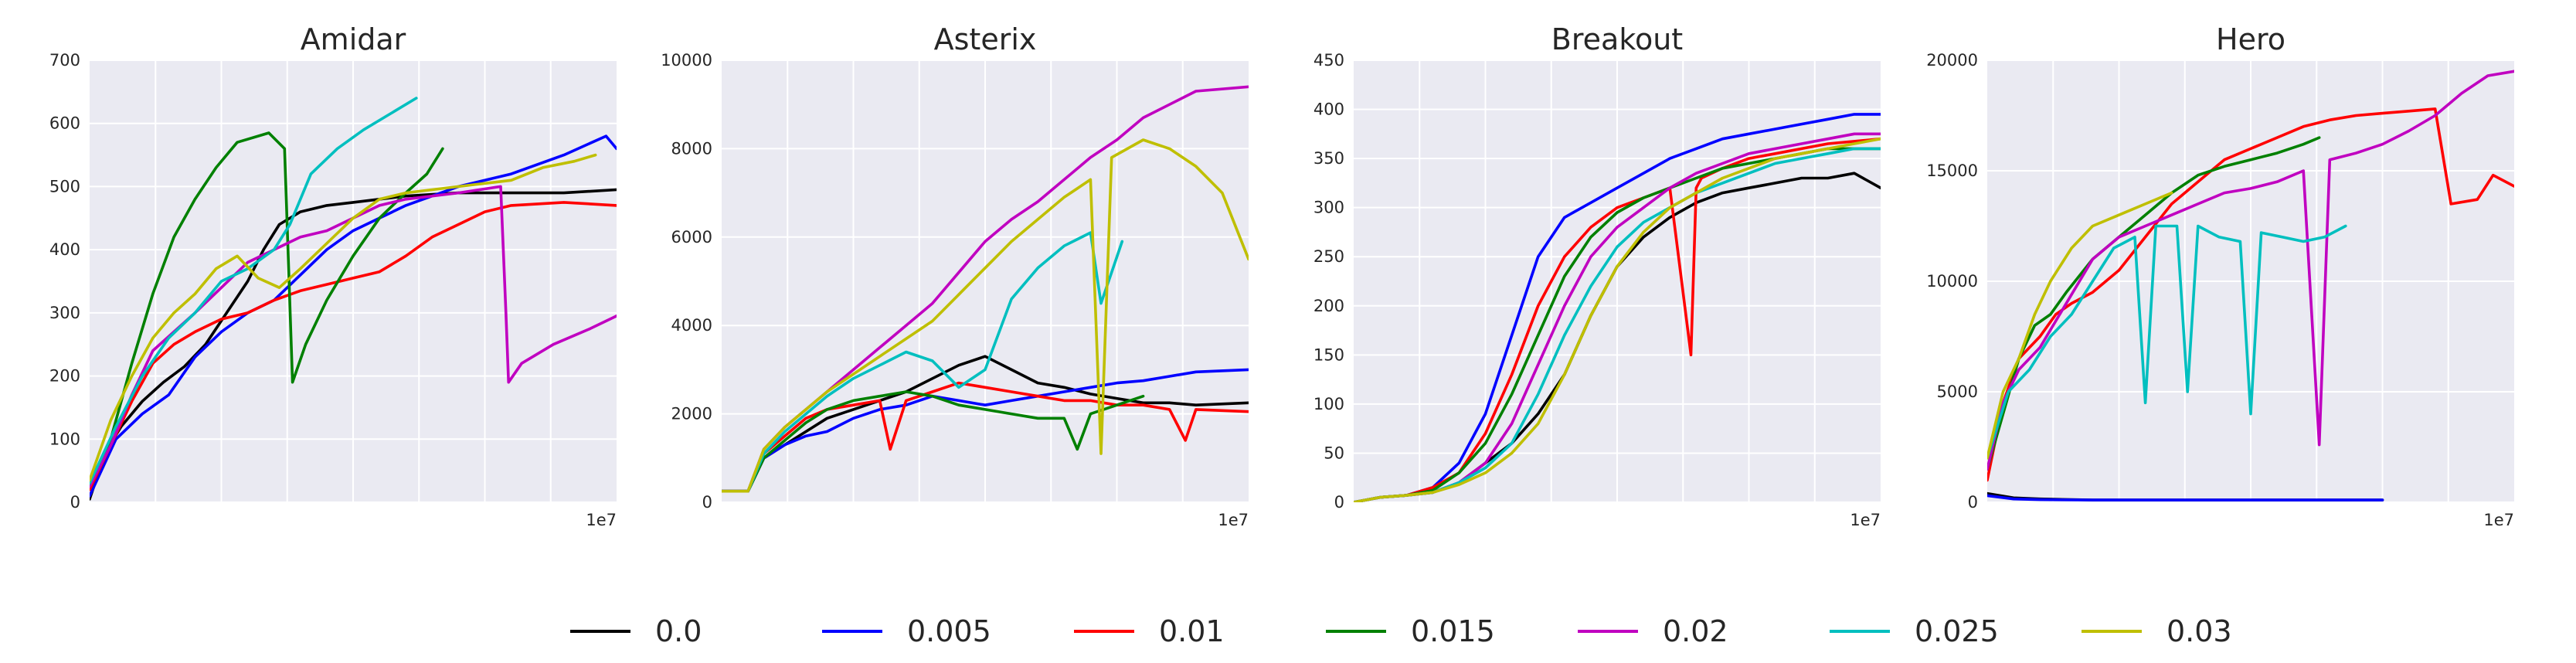  I want to click on legend-entry: 0.0, so click(636, 631).